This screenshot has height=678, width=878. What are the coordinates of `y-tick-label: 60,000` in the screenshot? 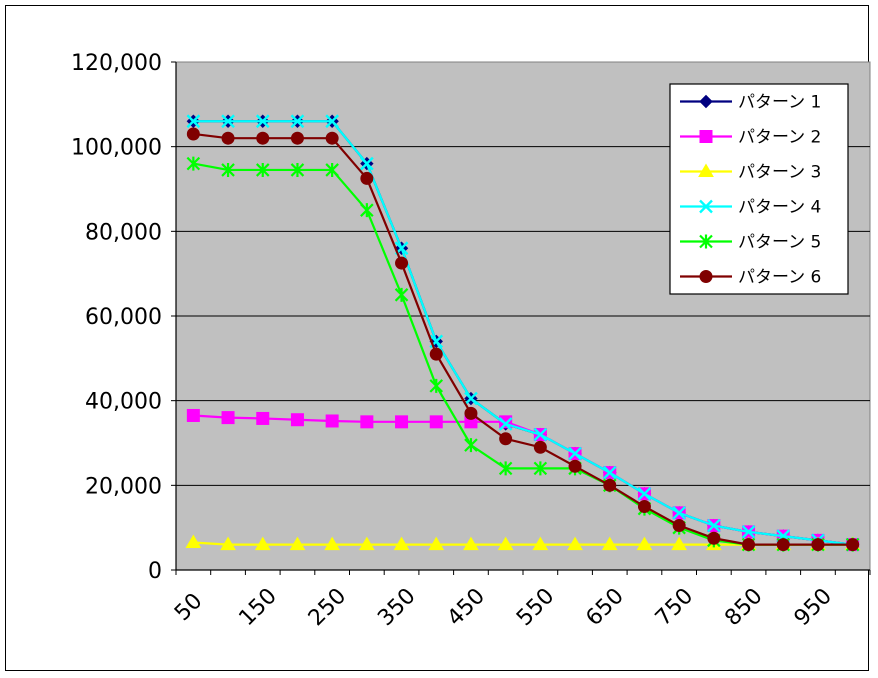 It's located at (123, 317).